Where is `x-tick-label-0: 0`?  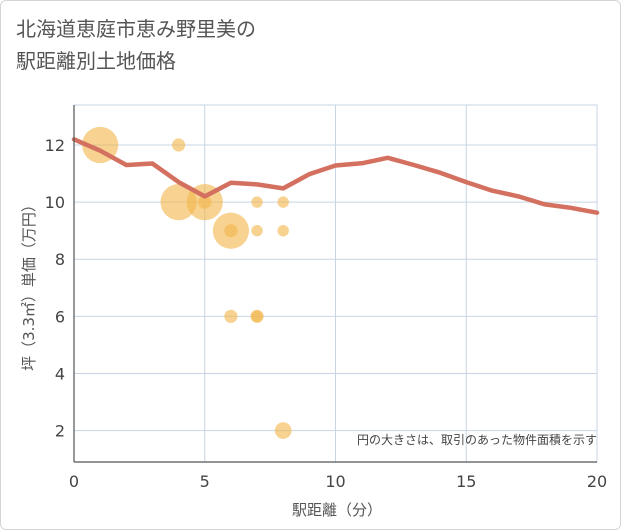
x-tick-label-0: 0 is located at coordinates (74, 481).